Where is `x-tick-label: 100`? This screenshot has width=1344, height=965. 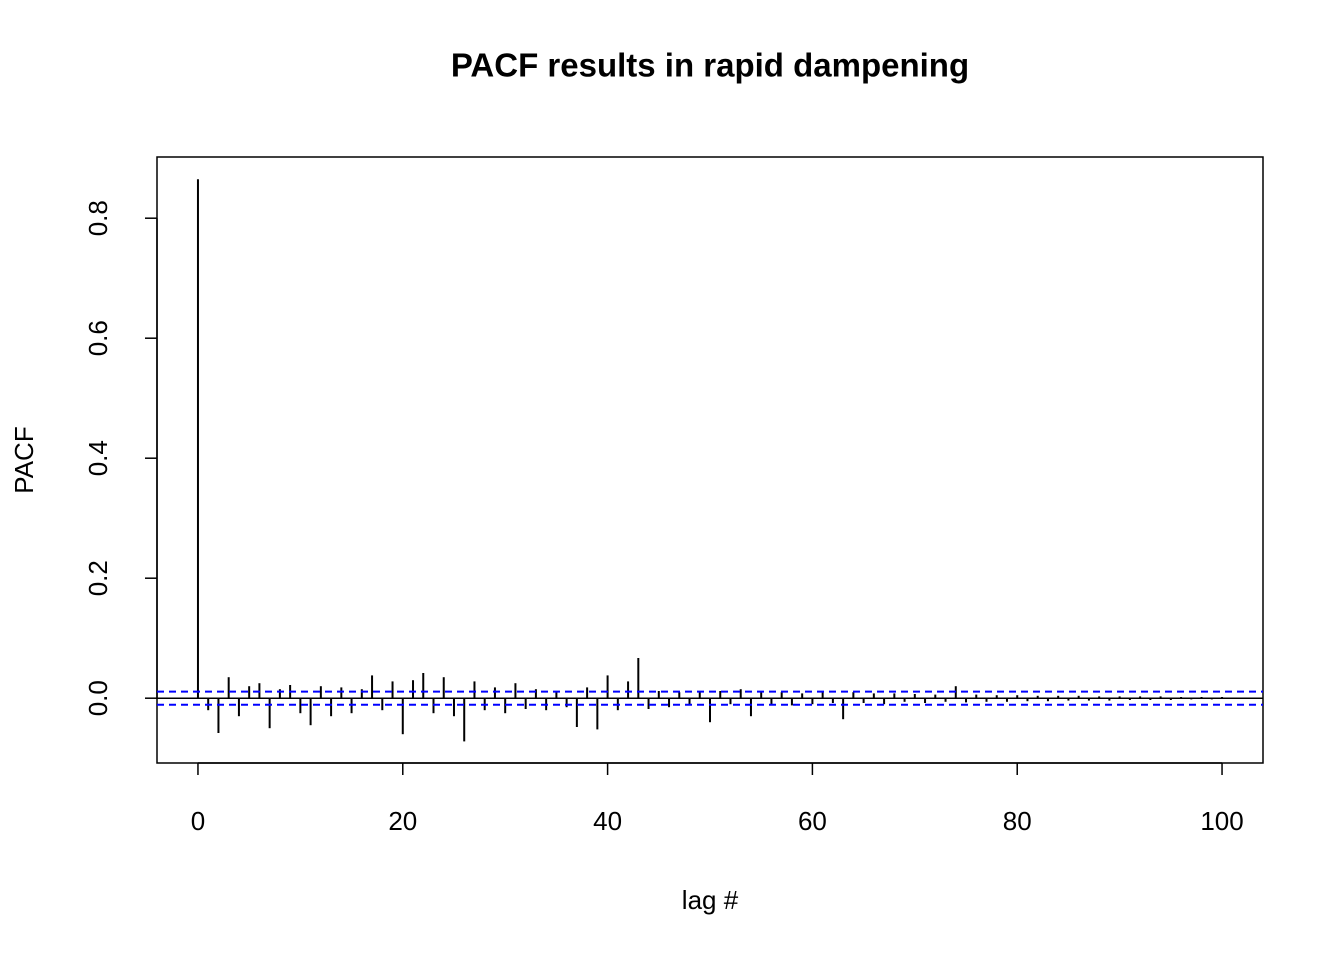 x-tick-label: 100 is located at coordinates (1221, 821).